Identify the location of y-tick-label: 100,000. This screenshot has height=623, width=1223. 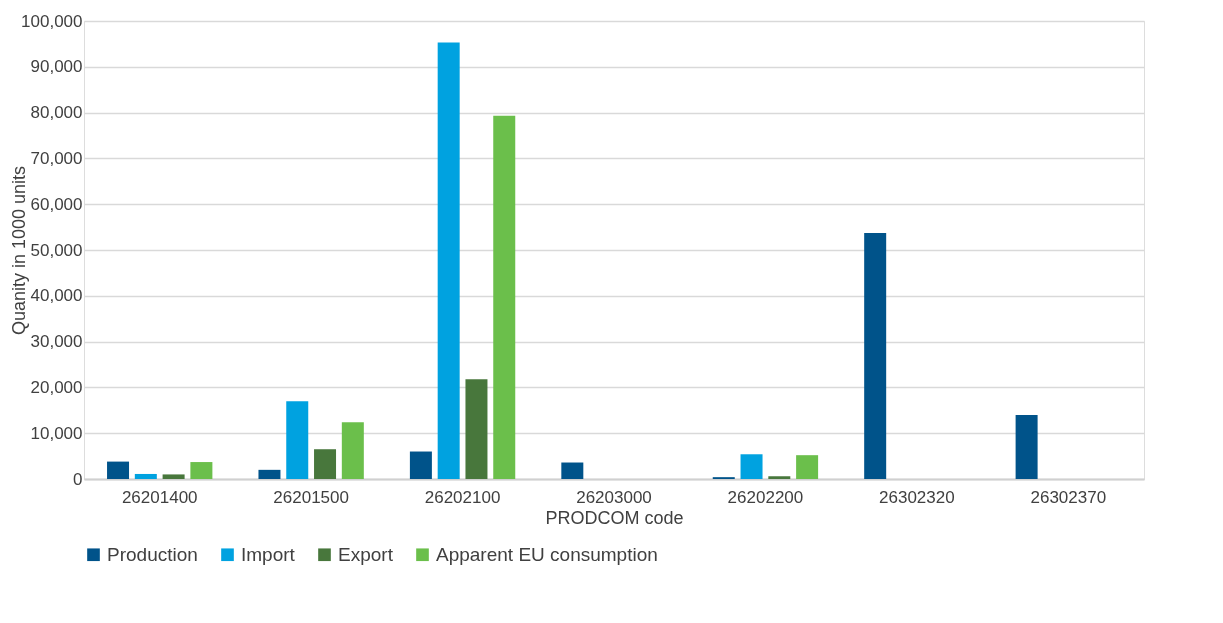
(52, 21).